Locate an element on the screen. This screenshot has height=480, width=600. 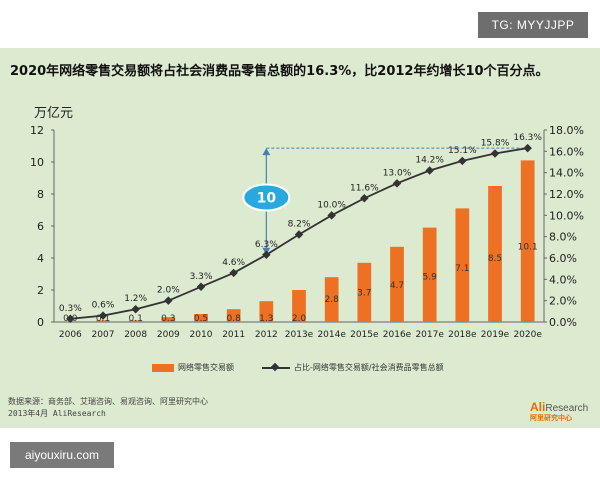
data-source: 数据来源：商务部、艾瑞咨询、易观咨询、阿里研究中心 is located at coordinates (108, 401).